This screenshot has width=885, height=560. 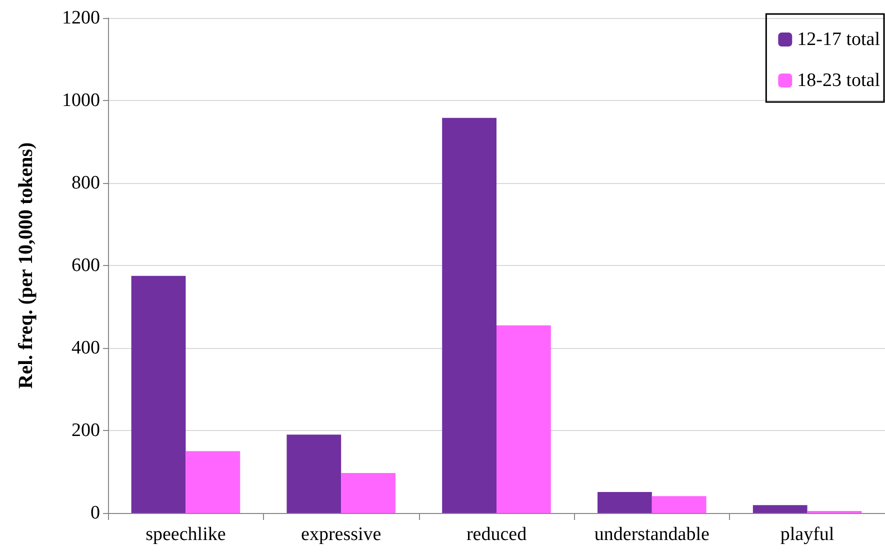 What do you see at coordinates (86, 183) in the screenshot?
I see `y-tick-label: 800` at bounding box center [86, 183].